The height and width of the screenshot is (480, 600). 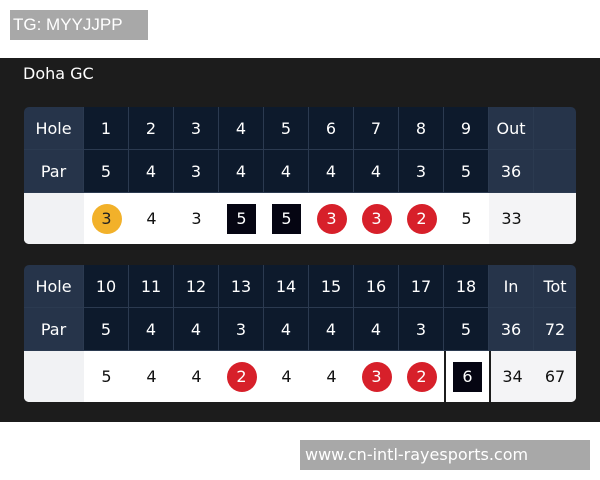 I want to click on score-value: 34, so click(x=512, y=376).